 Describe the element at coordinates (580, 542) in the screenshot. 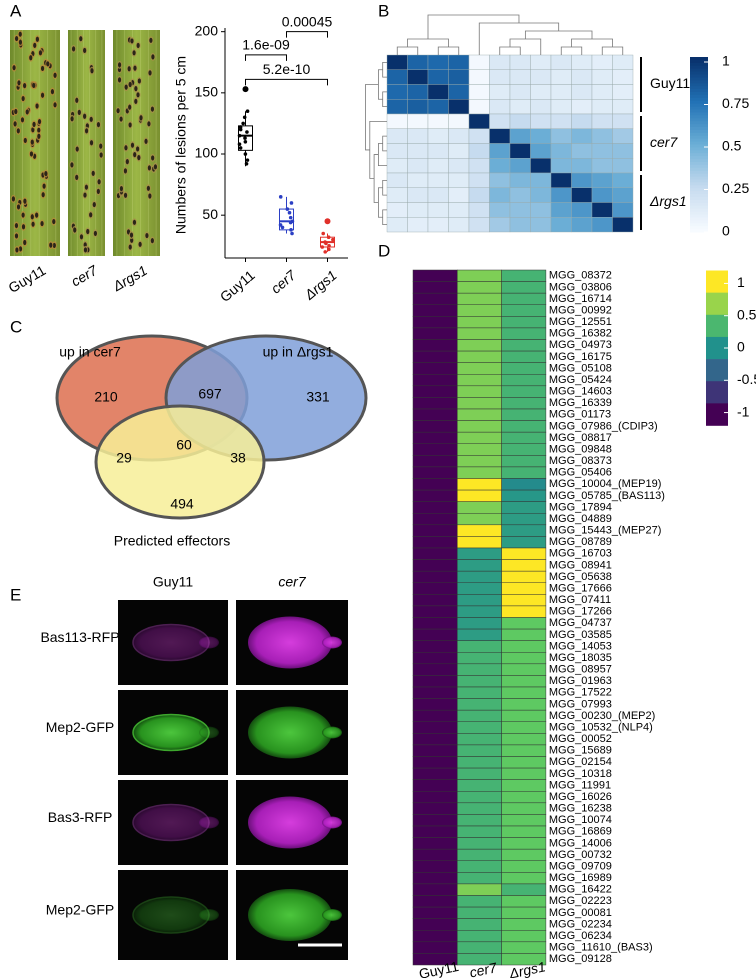

I see `gene-label: MGG_08789` at that location.